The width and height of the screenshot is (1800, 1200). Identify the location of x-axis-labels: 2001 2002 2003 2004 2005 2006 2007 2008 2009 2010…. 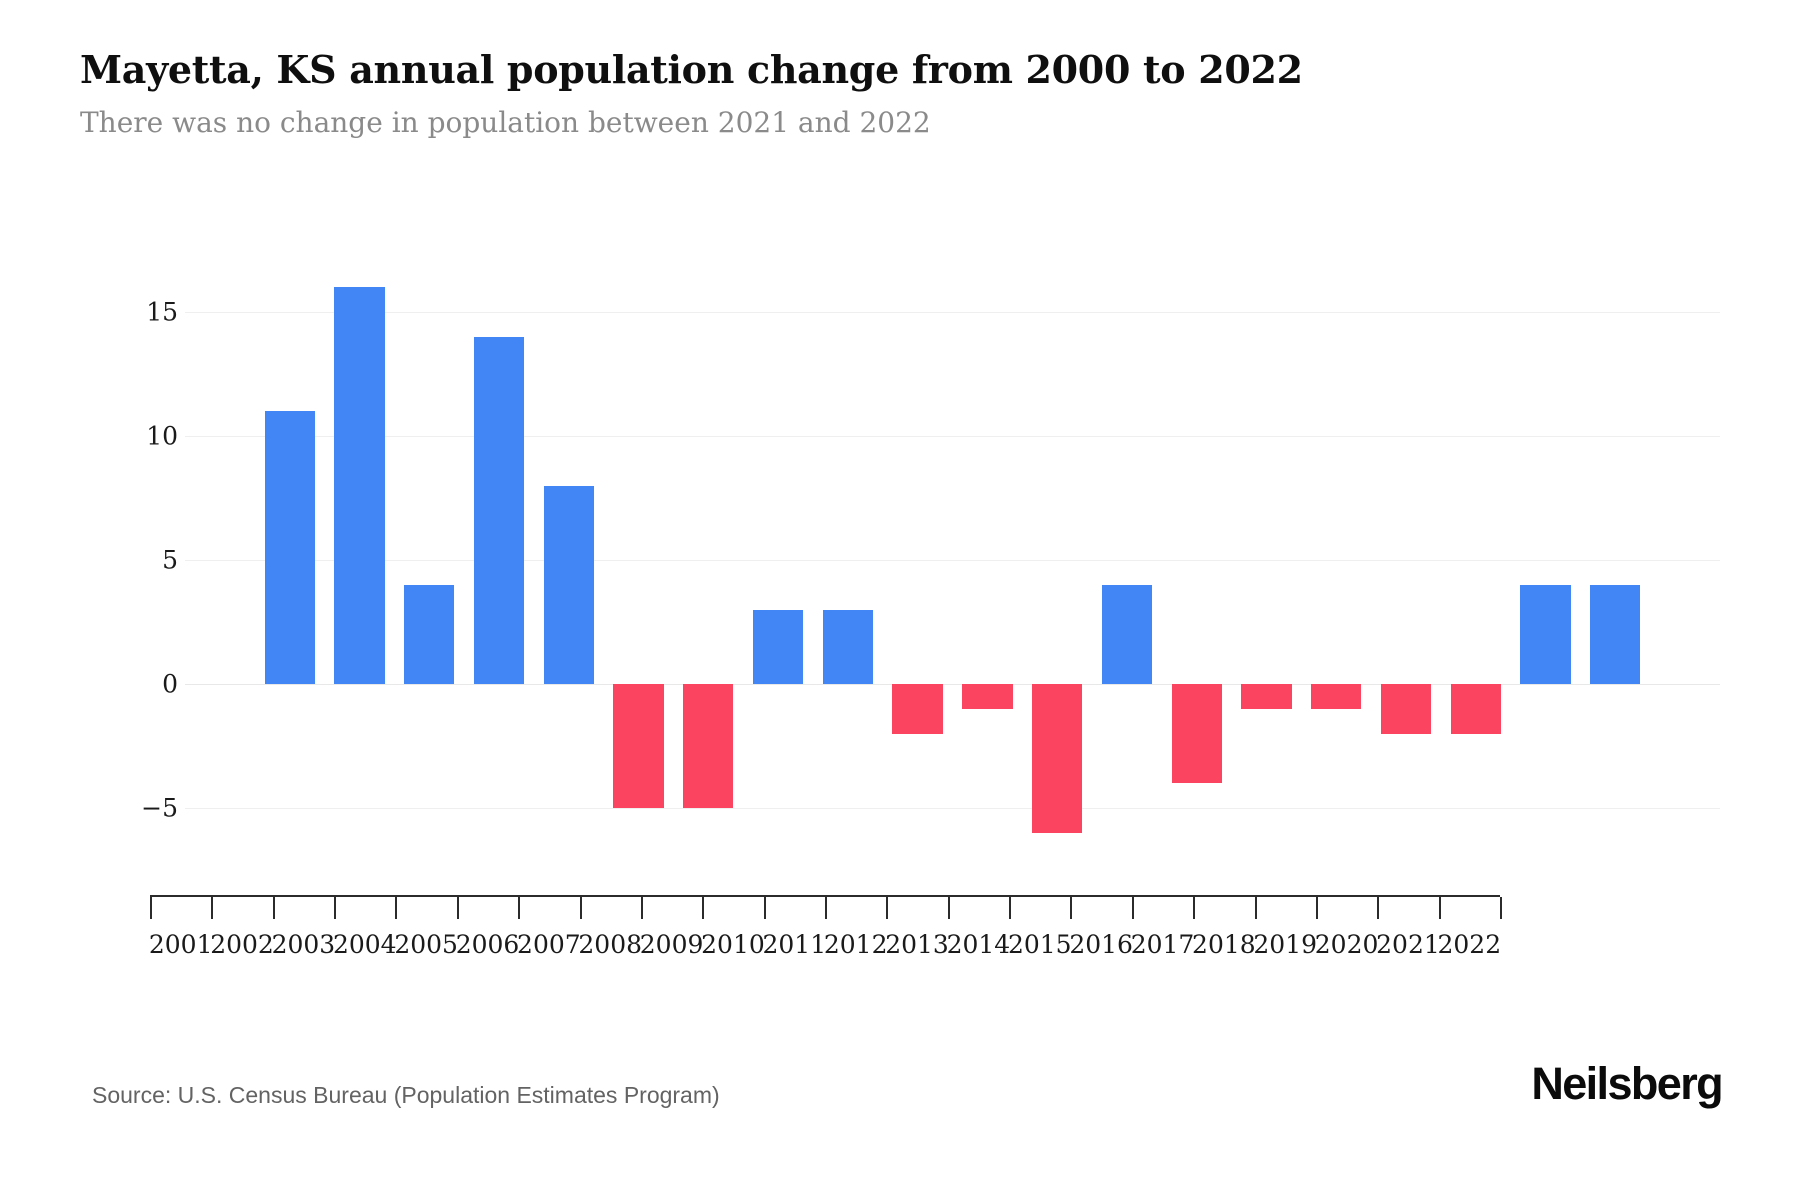
(900, 950).